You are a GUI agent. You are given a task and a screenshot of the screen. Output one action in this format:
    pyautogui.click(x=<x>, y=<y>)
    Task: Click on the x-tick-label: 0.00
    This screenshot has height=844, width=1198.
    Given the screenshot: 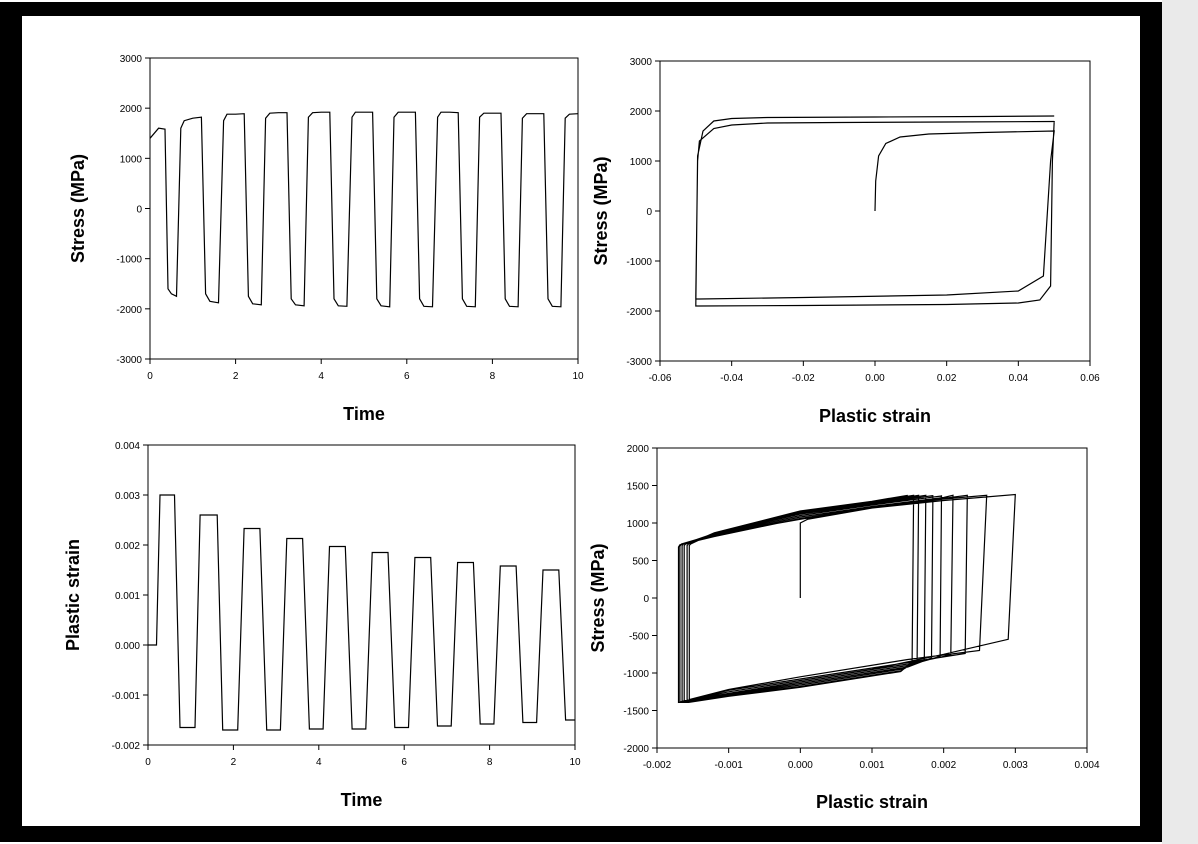 What is the action you would take?
    pyautogui.click(x=875, y=378)
    